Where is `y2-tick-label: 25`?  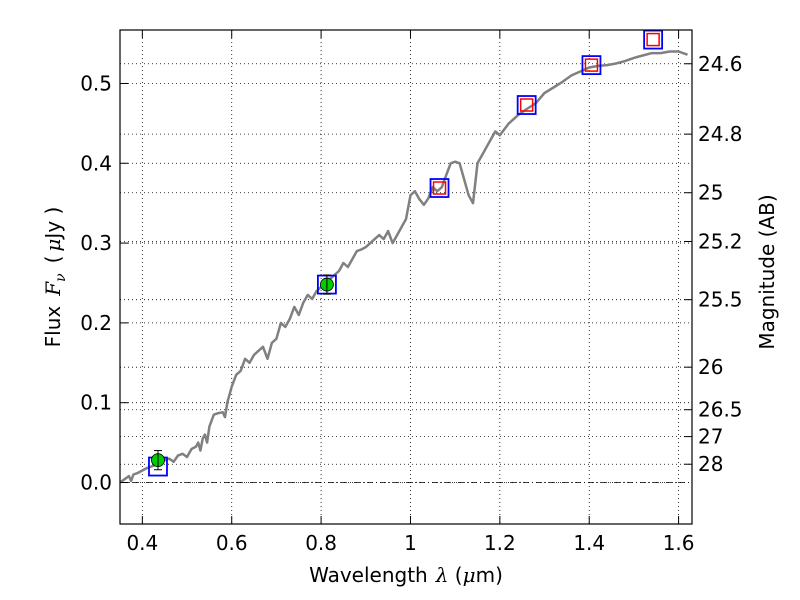
y2-tick-label: 25 is located at coordinates (710, 193).